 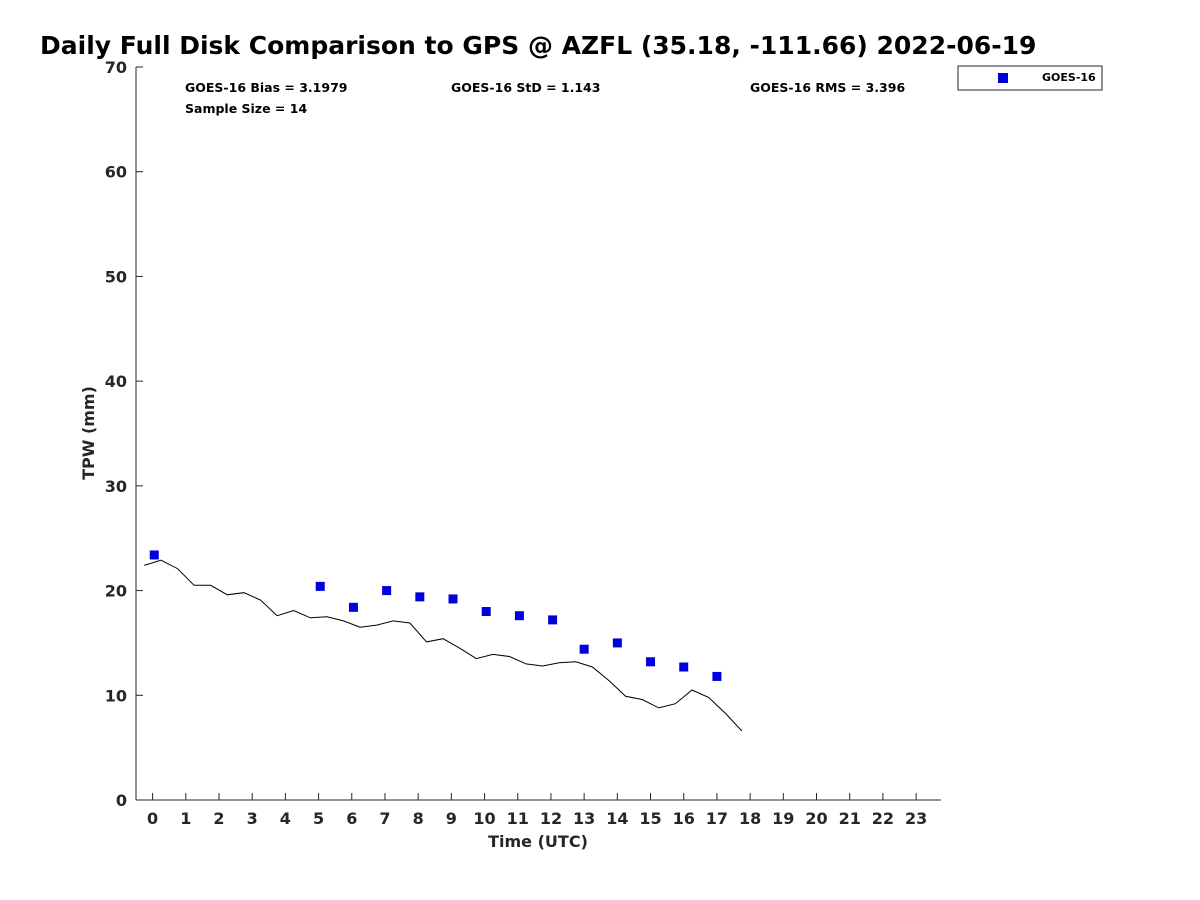 What do you see at coordinates (750, 818) in the screenshot?
I see `x-tick-label: 18` at bounding box center [750, 818].